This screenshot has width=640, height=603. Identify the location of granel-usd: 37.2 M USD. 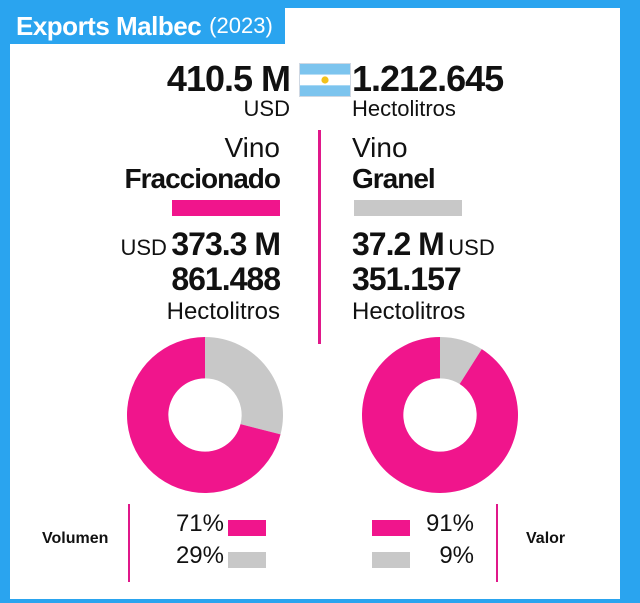
(423, 244).